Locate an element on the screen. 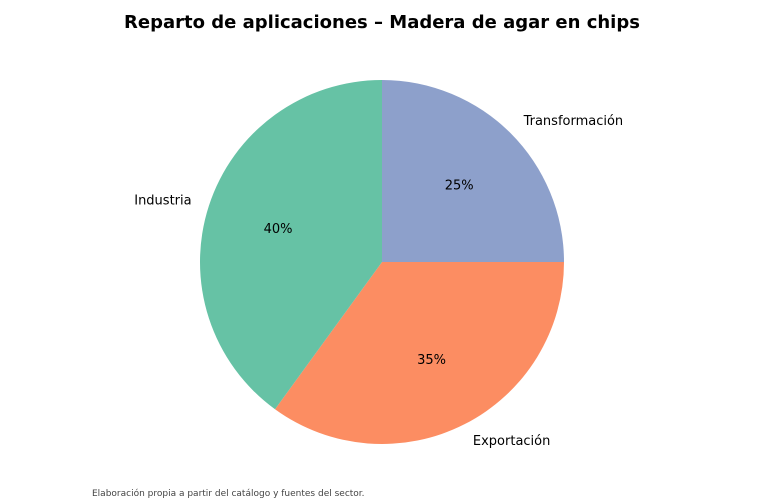 The image size is (765, 503). pie-value-label-3: 40% is located at coordinates (278, 229).